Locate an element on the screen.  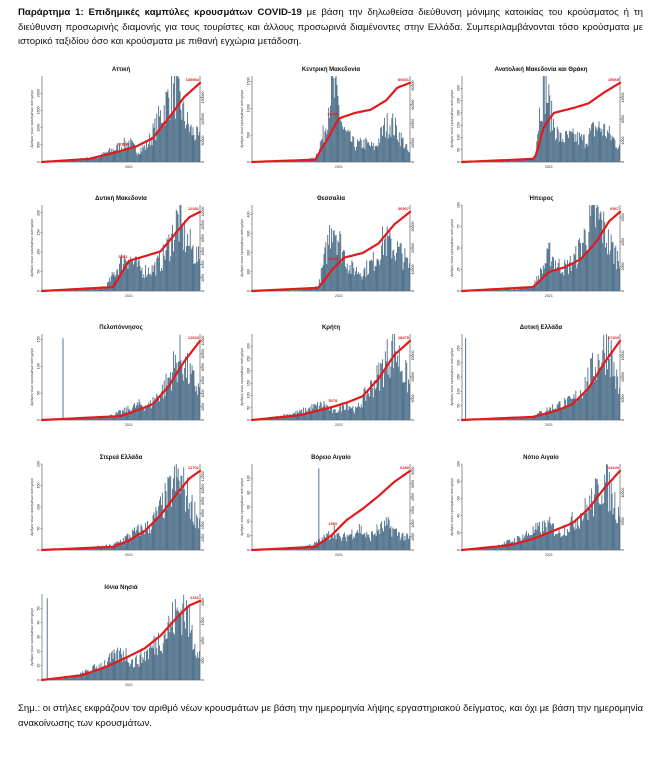
y-tick-label: 1000 is located at coordinates (249, 108).